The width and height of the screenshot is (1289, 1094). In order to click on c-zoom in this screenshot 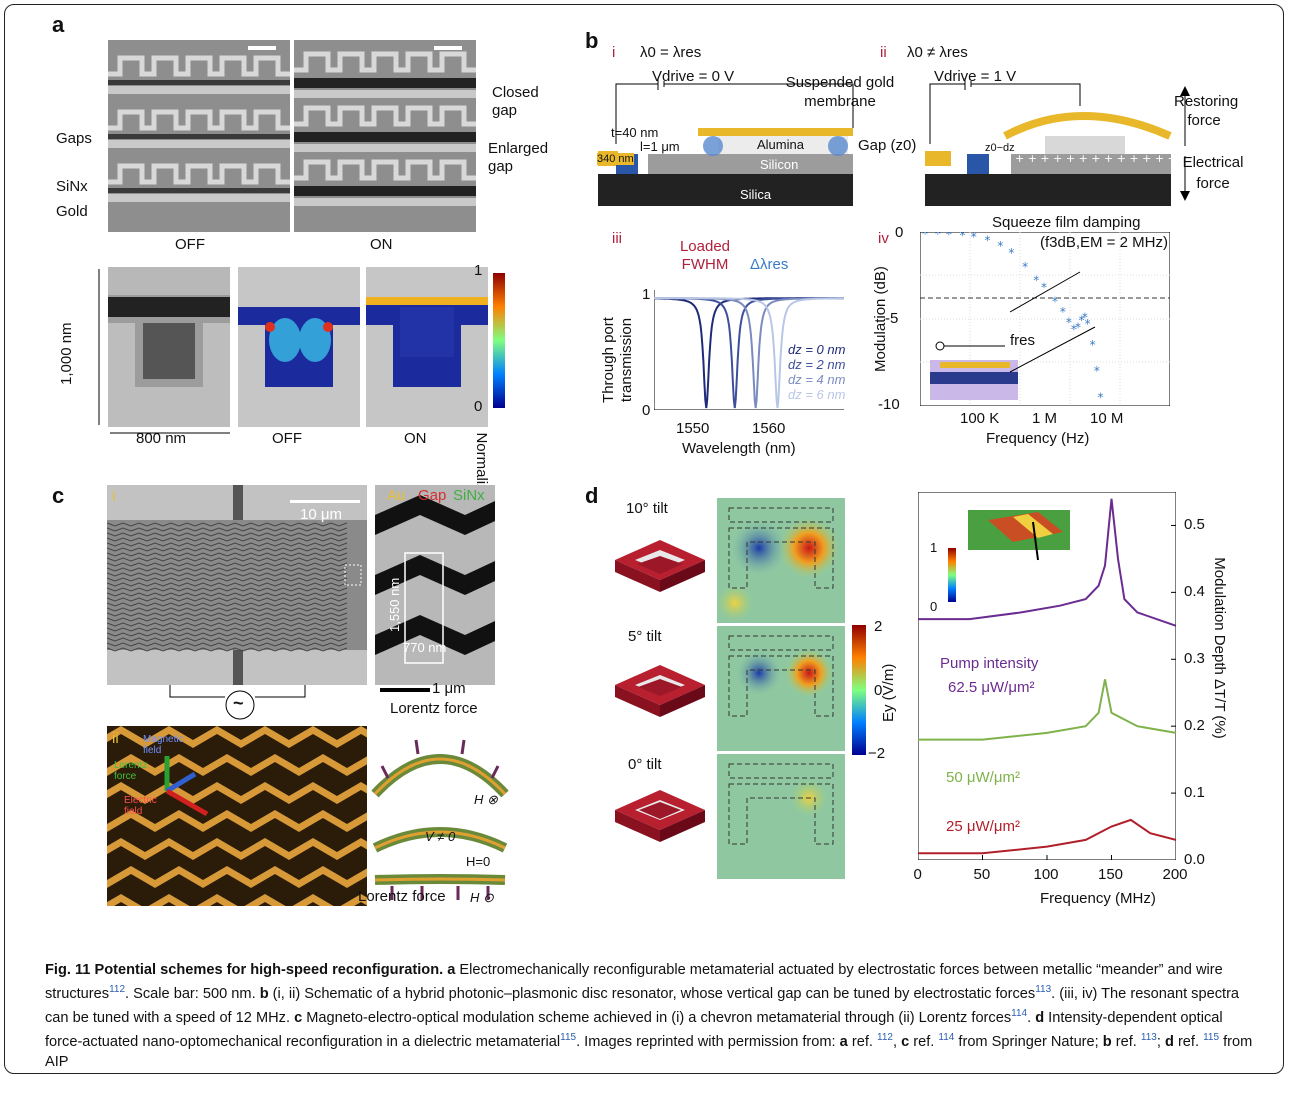, I will do `click(435, 585)`.